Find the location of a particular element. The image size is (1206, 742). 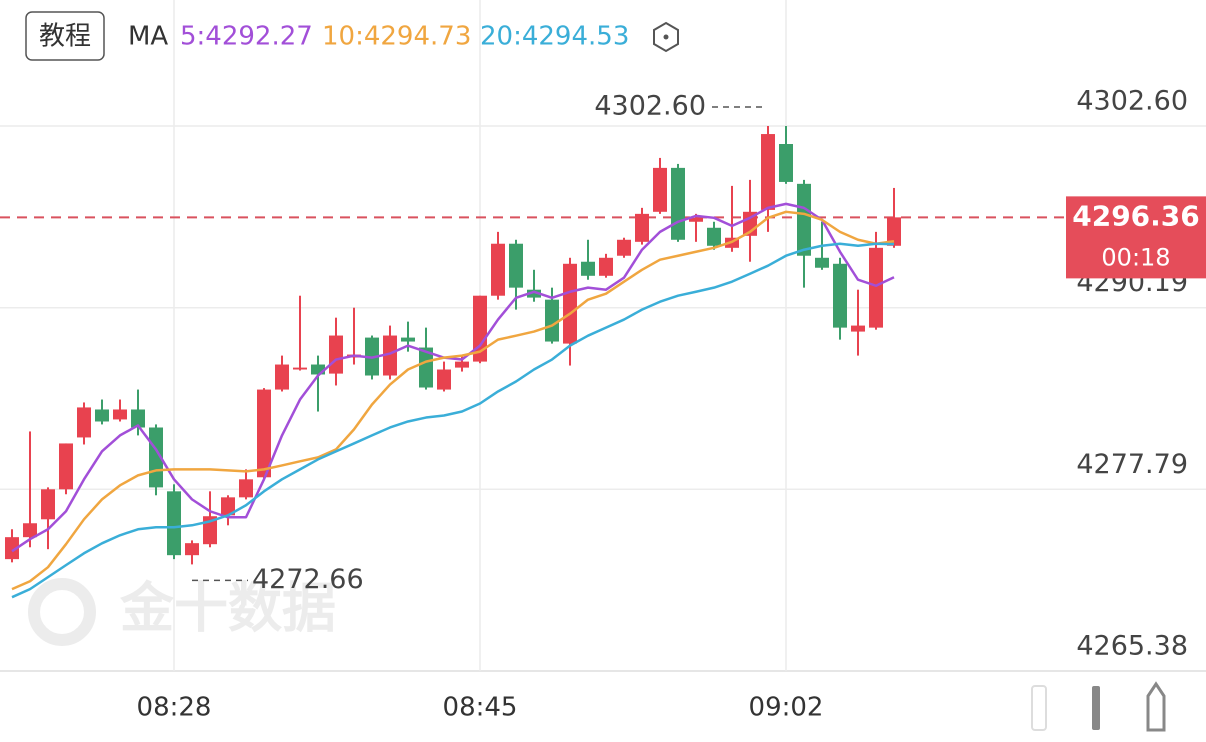

watermark: 金十数据 is located at coordinates (227, 608).